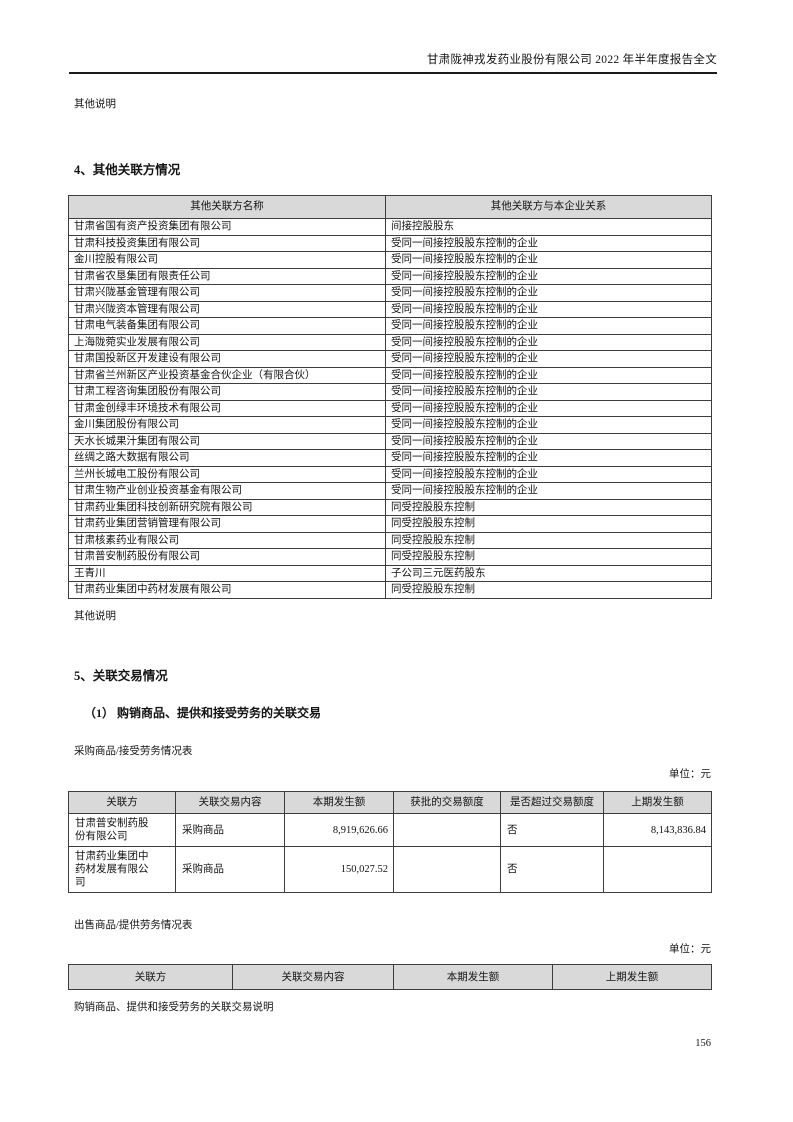 The height and width of the screenshot is (1122, 793). I want to click on table-cell: 采购商品, so click(230, 830).